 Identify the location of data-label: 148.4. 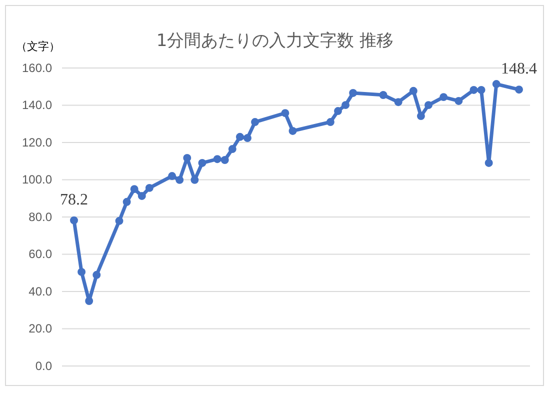
(519, 69).